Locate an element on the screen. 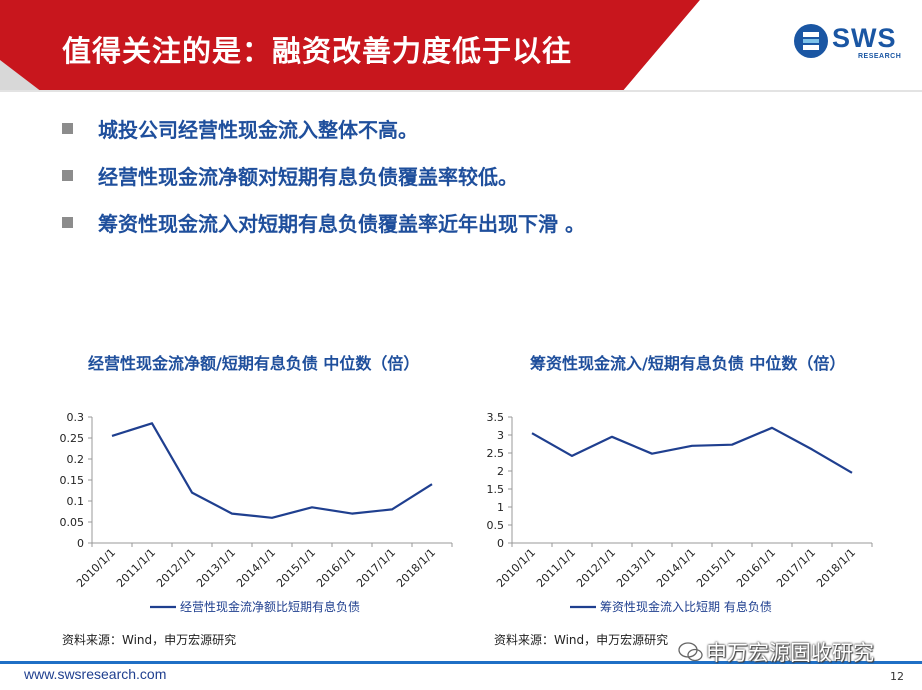 The height and width of the screenshot is (690, 922). logo-emblem-icon is located at coordinates (811, 41).